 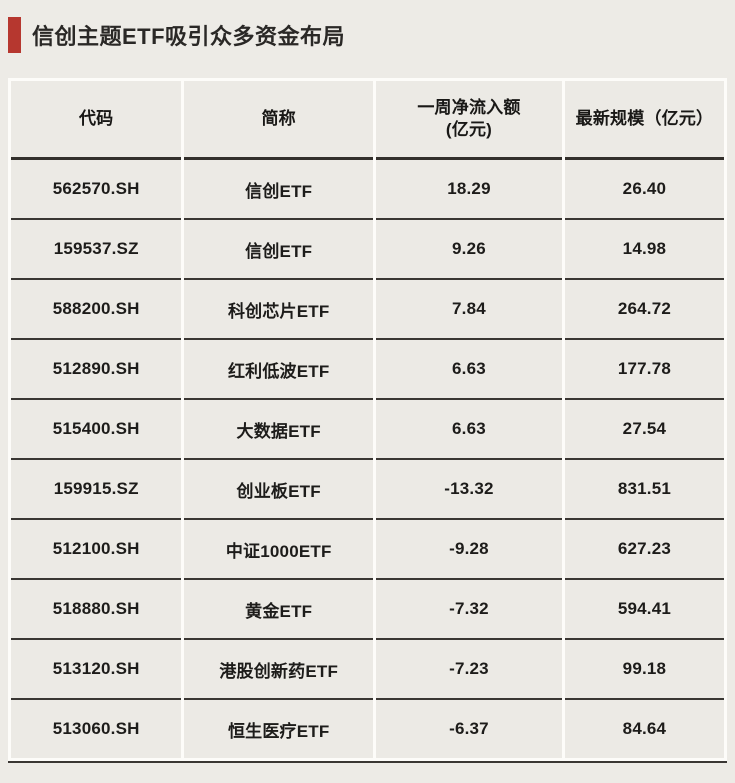 What do you see at coordinates (644, 250) in the screenshot?
I see `latest-scale-cell: 14.98` at bounding box center [644, 250].